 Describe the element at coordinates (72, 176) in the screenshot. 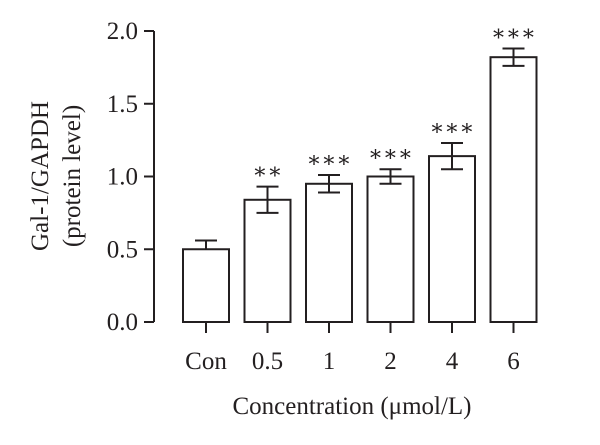

I see `y-axis-title-line-2: (protein level)` at that location.